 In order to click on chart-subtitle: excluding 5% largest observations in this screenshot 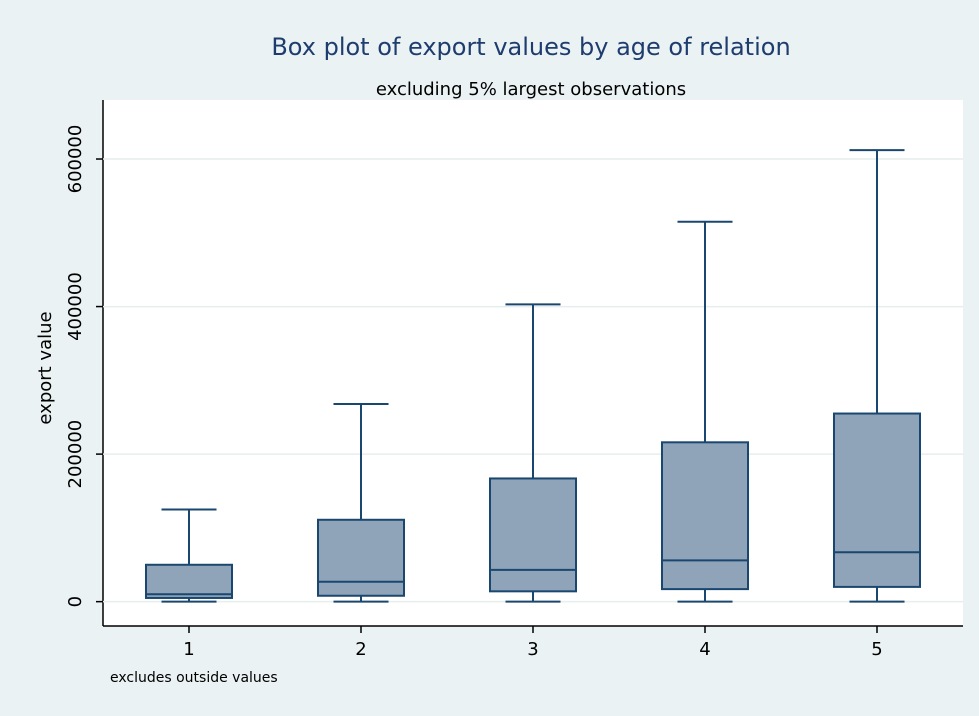, I will do `click(531, 89)`.